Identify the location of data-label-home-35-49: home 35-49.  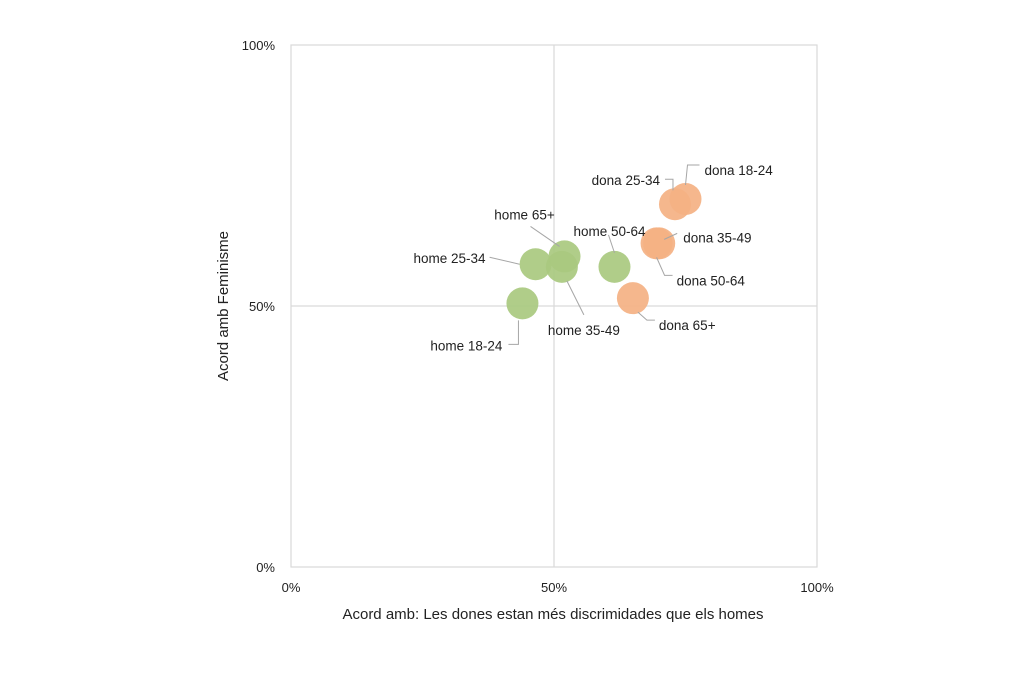
(584, 330).